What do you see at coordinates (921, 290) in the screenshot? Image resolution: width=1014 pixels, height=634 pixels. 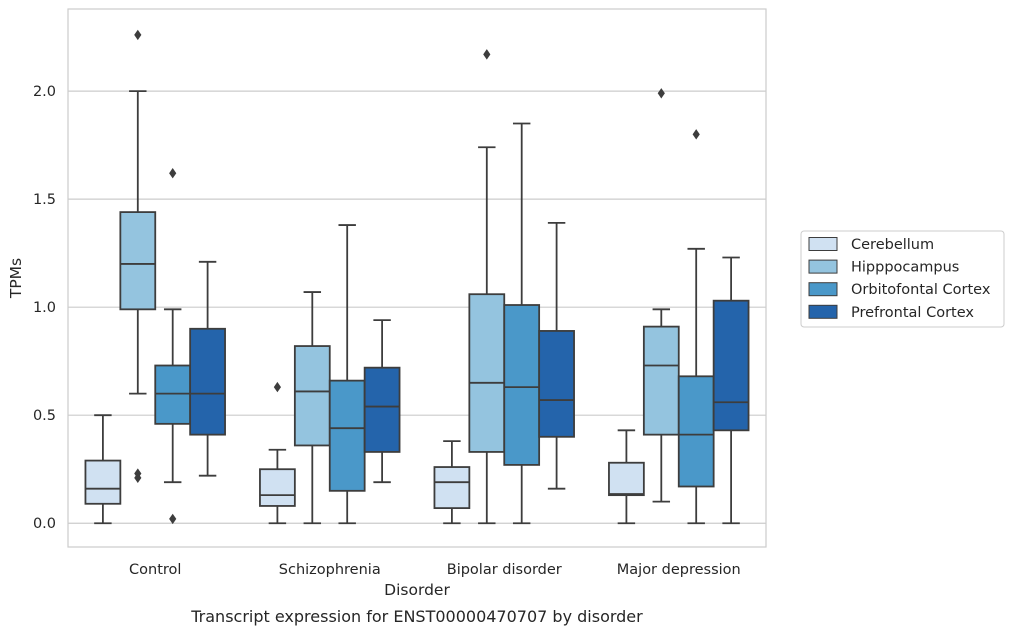 I see `legend-label: Orbitofontal Cortex` at bounding box center [921, 290].